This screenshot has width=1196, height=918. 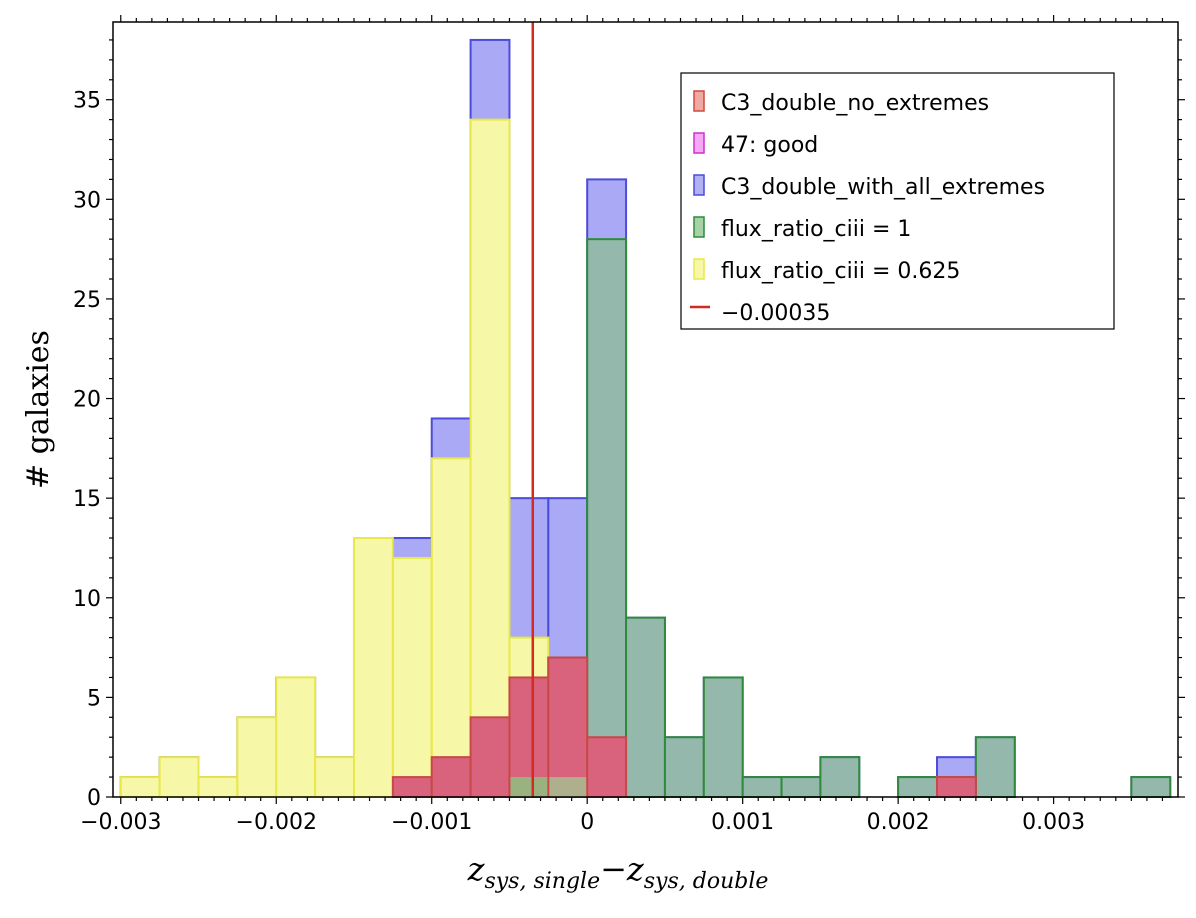 What do you see at coordinates (898, 822) in the screenshot?
I see `x-tick-label: 0.002` at bounding box center [898, 822].